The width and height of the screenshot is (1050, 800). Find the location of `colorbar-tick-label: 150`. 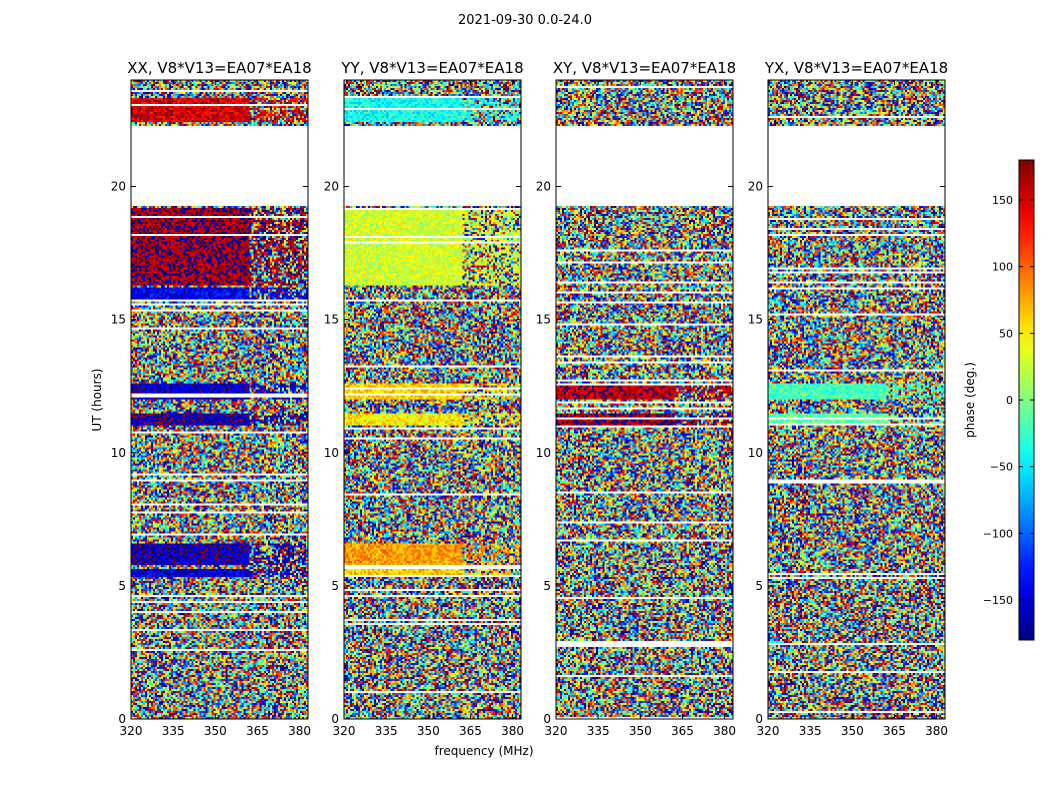

colorbar-tick-label: 150 is located at coordinates (1002, 200).